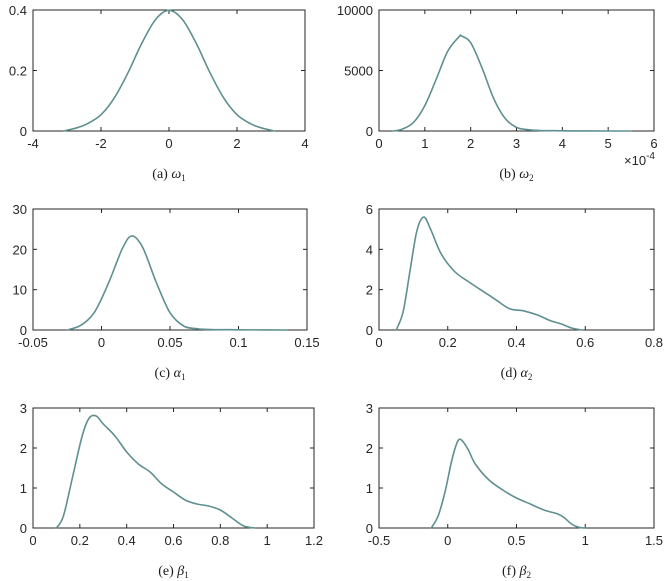 The height and width of the screenshot is (581, 670). What do you see at coordinates (33, 143) in the screenshot?
I see `x-tick-label: -4` at bounding box center [33, 143].